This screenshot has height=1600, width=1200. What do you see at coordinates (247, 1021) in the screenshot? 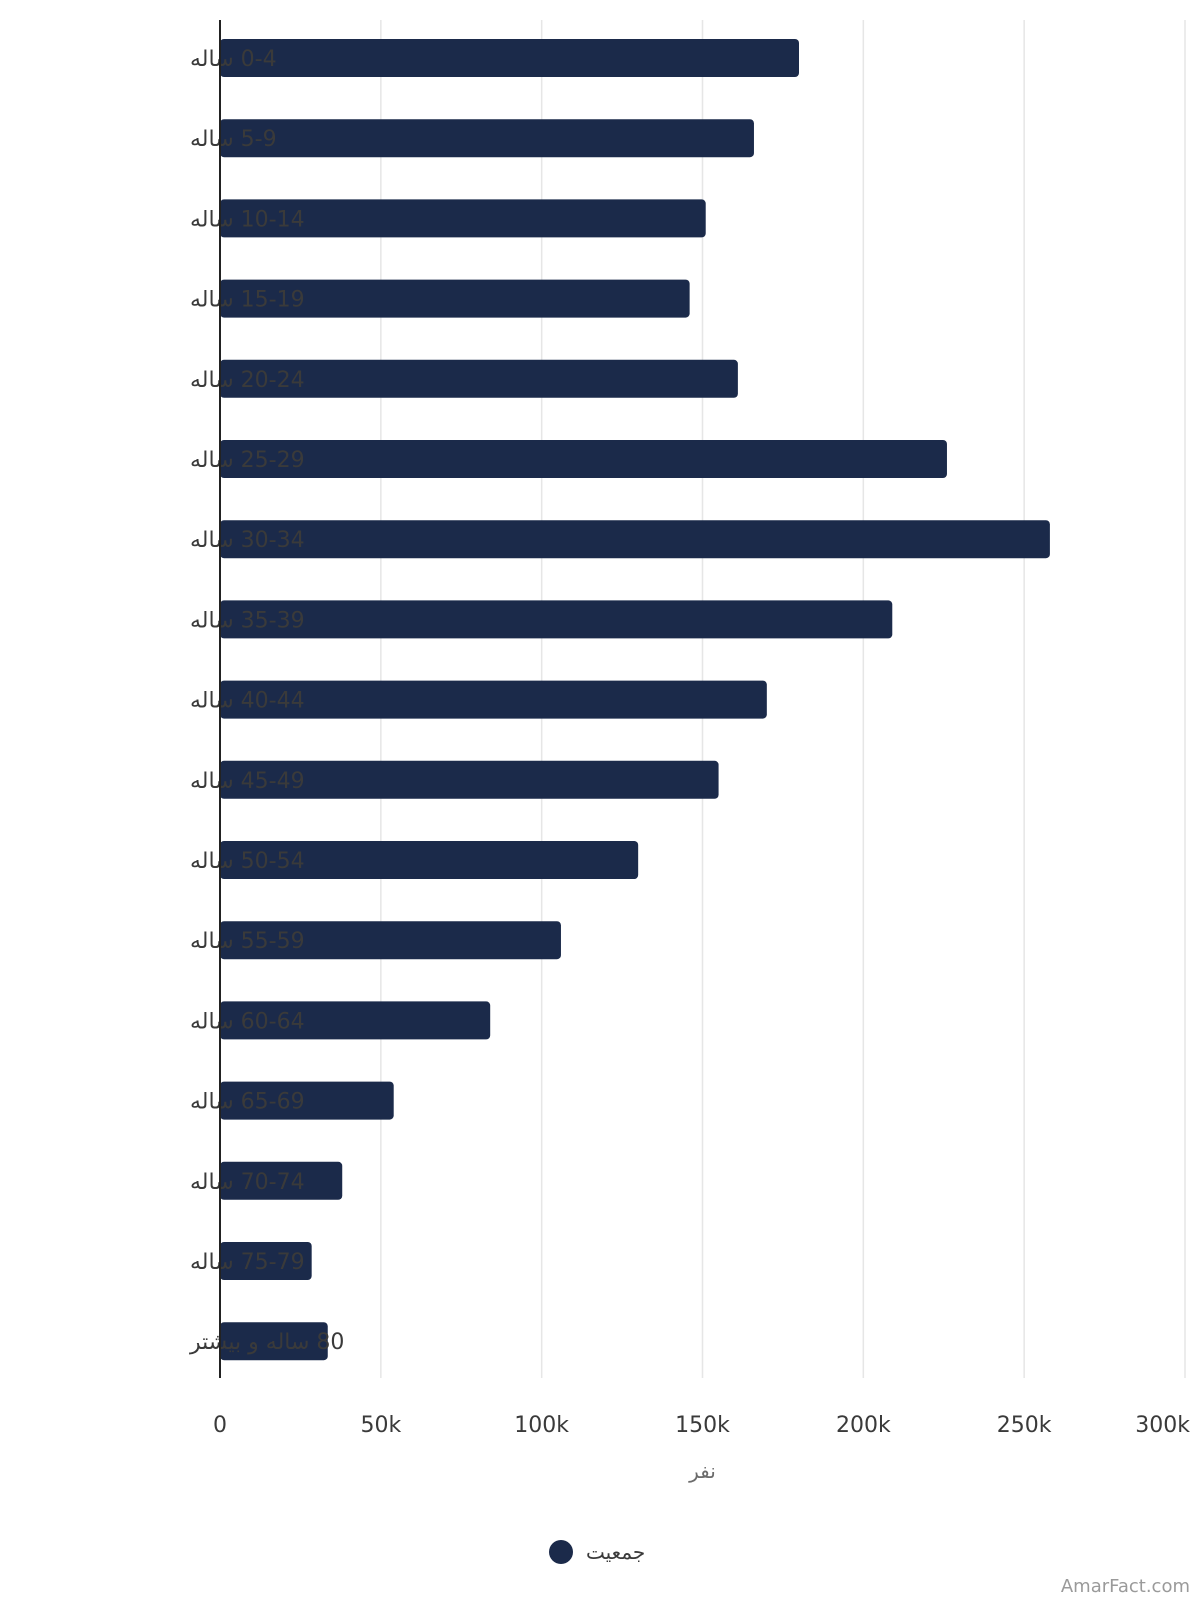
I see `category-label: 60-64 ساله` at bounding box center [247, 1021].